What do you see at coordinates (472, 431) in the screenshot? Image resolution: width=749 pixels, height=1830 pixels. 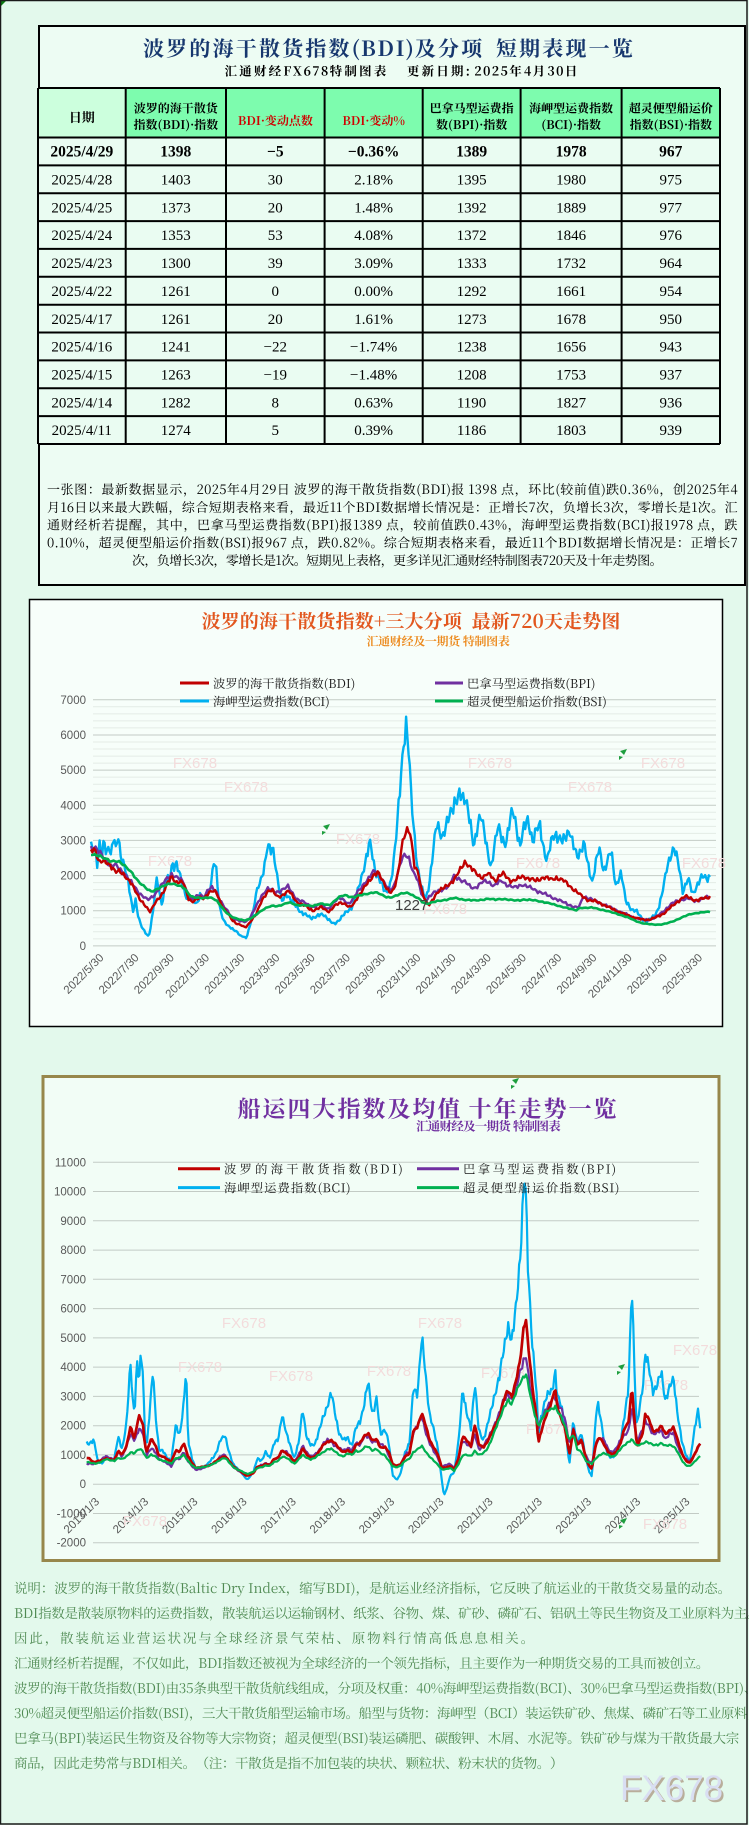 I see `svg-text: 1186` at bounding box center [472, 431].